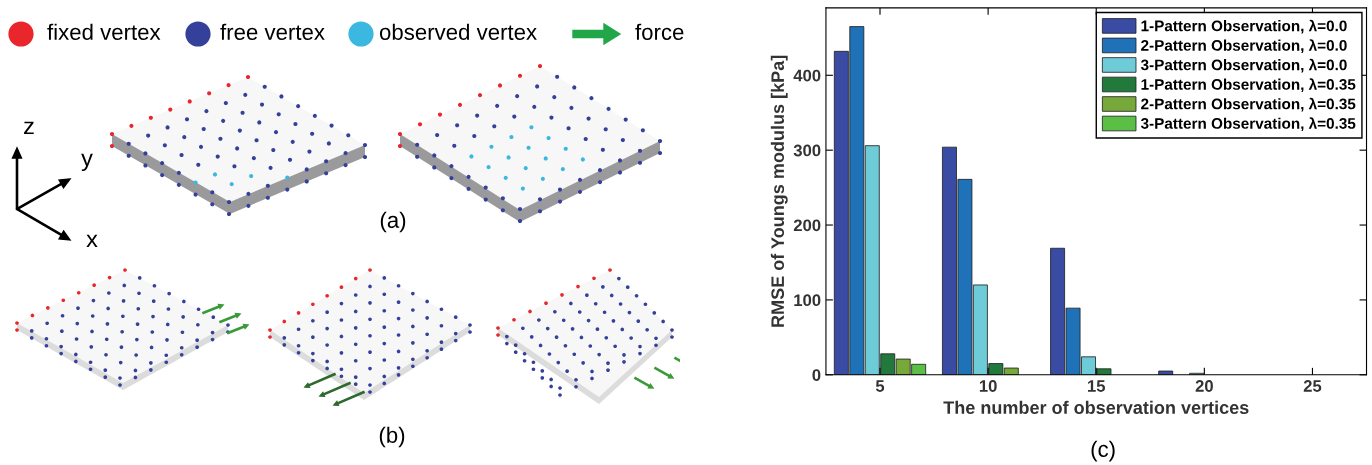  I want to click on text: fixed vertex, so click(104, 31).